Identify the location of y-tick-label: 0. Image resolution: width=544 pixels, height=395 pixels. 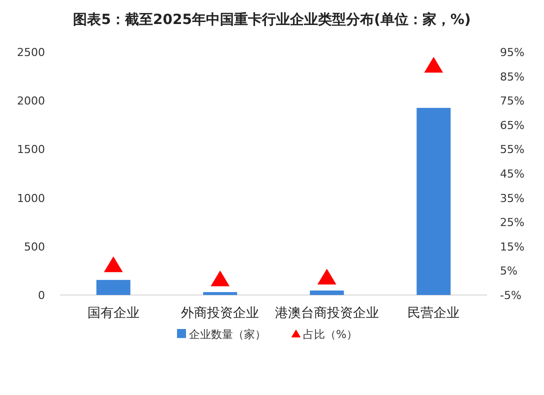
(41, 295).